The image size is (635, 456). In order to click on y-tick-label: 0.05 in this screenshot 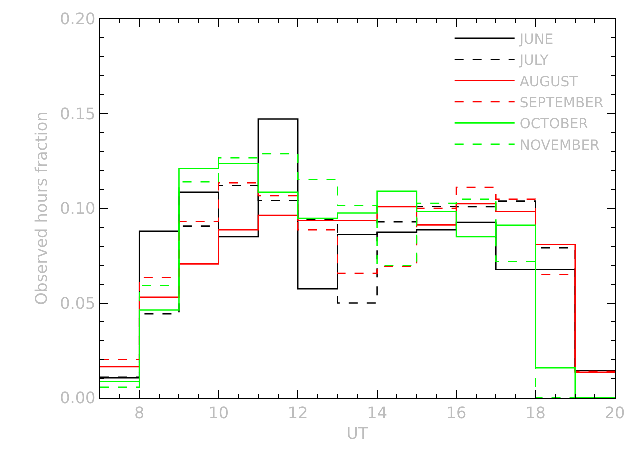, I will do `click(78, 303)`.